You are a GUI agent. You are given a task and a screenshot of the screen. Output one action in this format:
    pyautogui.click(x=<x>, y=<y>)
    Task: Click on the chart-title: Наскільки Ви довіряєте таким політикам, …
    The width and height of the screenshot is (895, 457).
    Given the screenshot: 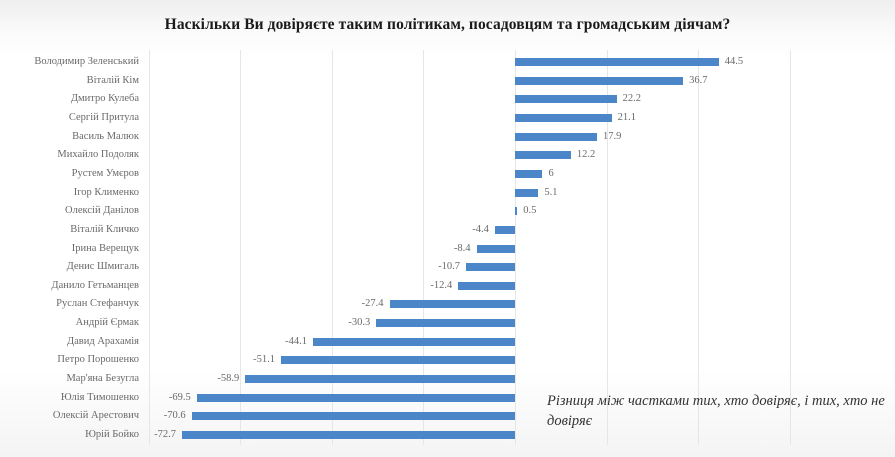 What is the action you would take?
    pyautogui.click(x=447, y=24)
    